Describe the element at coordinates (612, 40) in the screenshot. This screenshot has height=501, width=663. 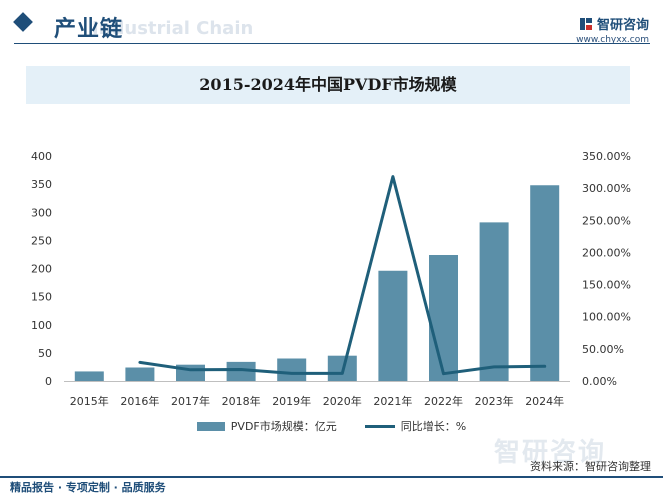
I see `brand-url: www.chyxx.com` at that location.